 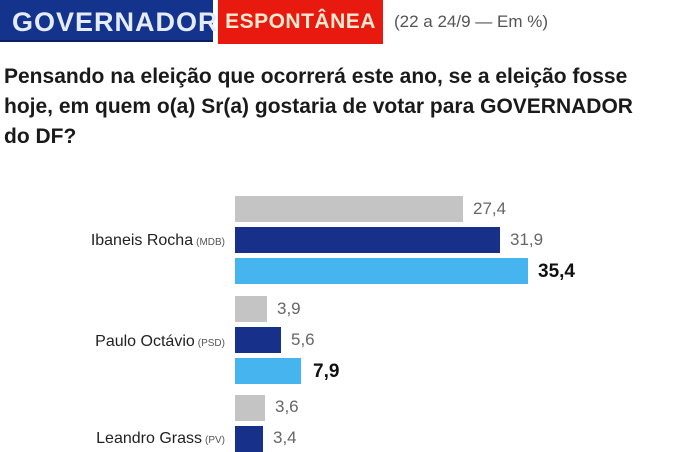 I want to click on candidate-label: Paulo Octávio (PSD), so click(x=160, y=341).